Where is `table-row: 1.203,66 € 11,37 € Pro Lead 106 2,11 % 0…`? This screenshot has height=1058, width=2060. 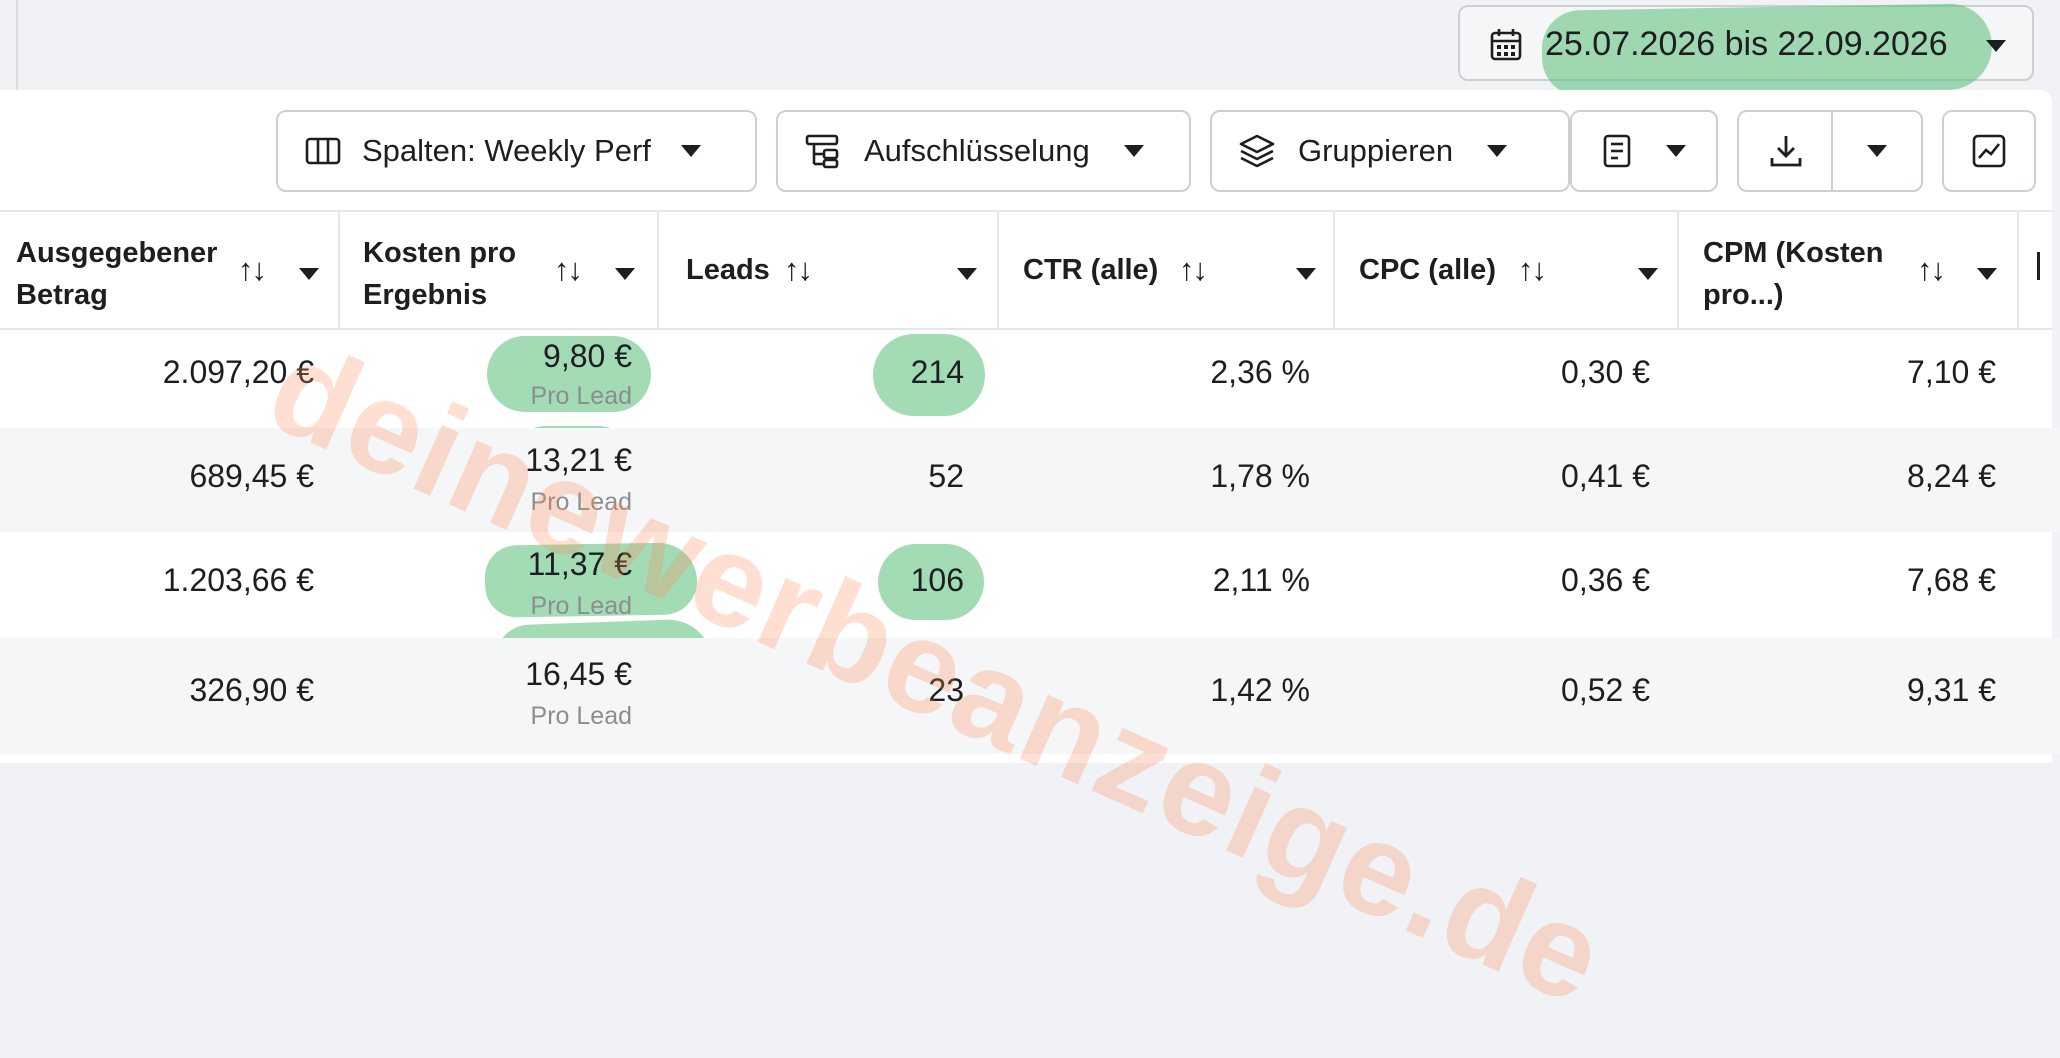 table-row: 1.203,66 € 11,37 € Pro Lead 106 2,11 % 0… is located at coordinates (1030, 584).